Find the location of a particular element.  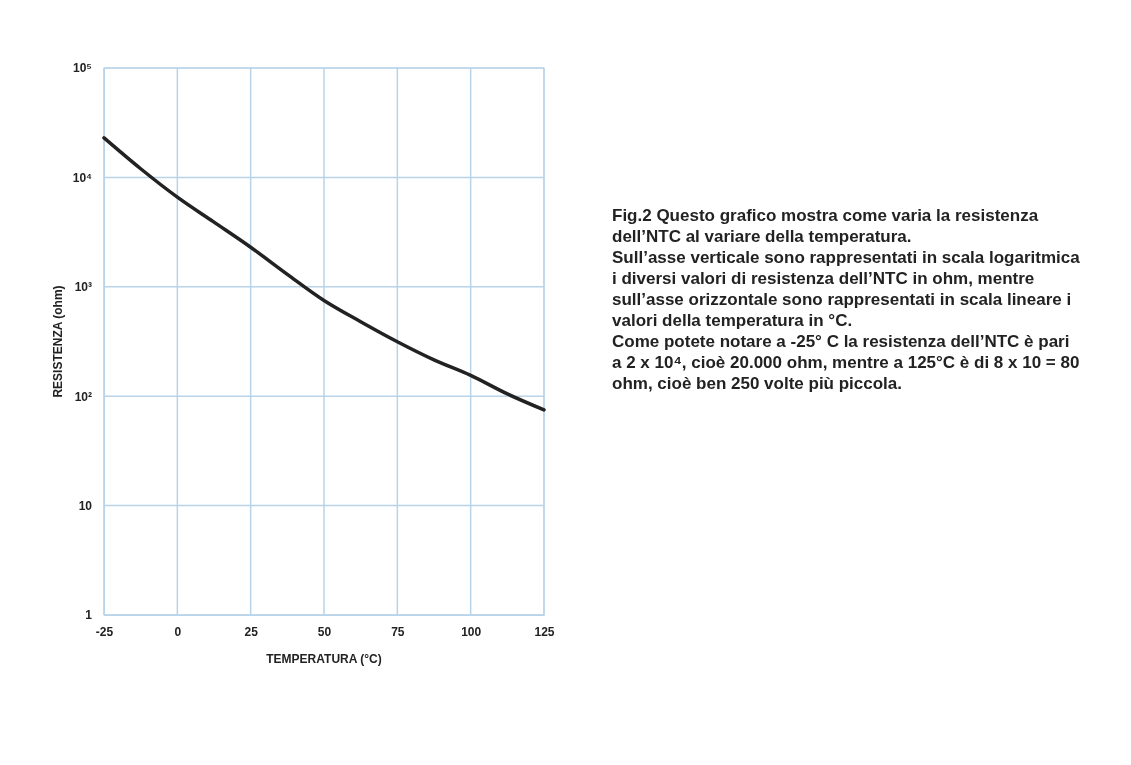

line-series is located at coordinates (324, 274).